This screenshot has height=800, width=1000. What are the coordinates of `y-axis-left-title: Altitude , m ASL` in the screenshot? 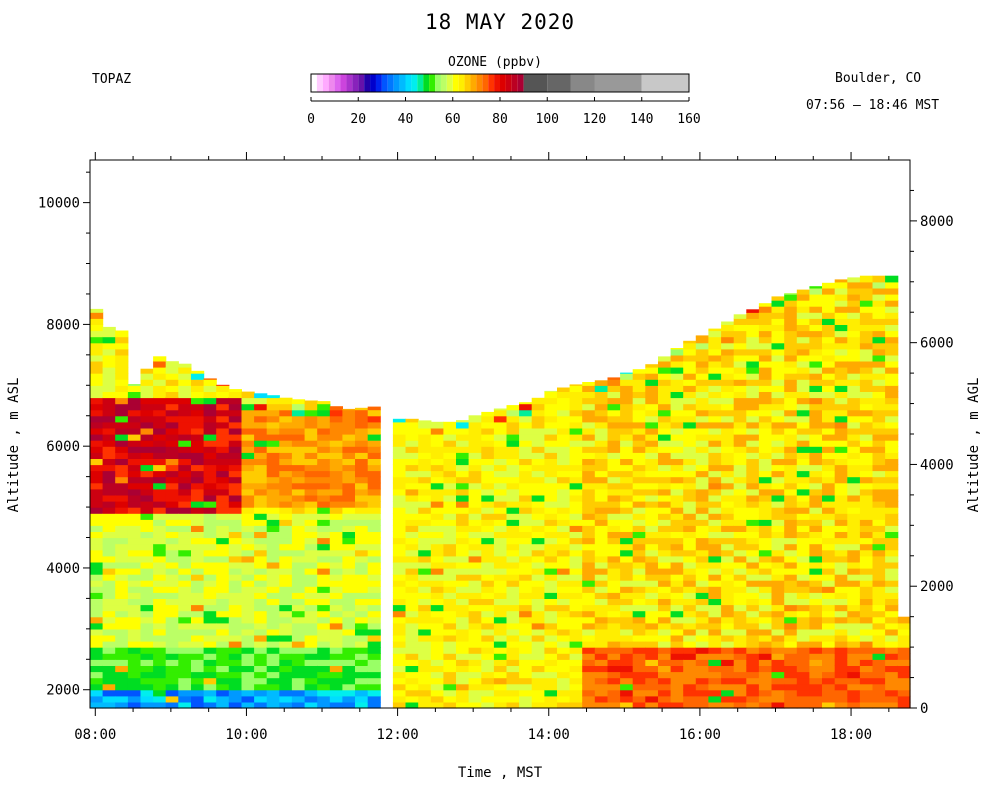 It's located at (14, 445).